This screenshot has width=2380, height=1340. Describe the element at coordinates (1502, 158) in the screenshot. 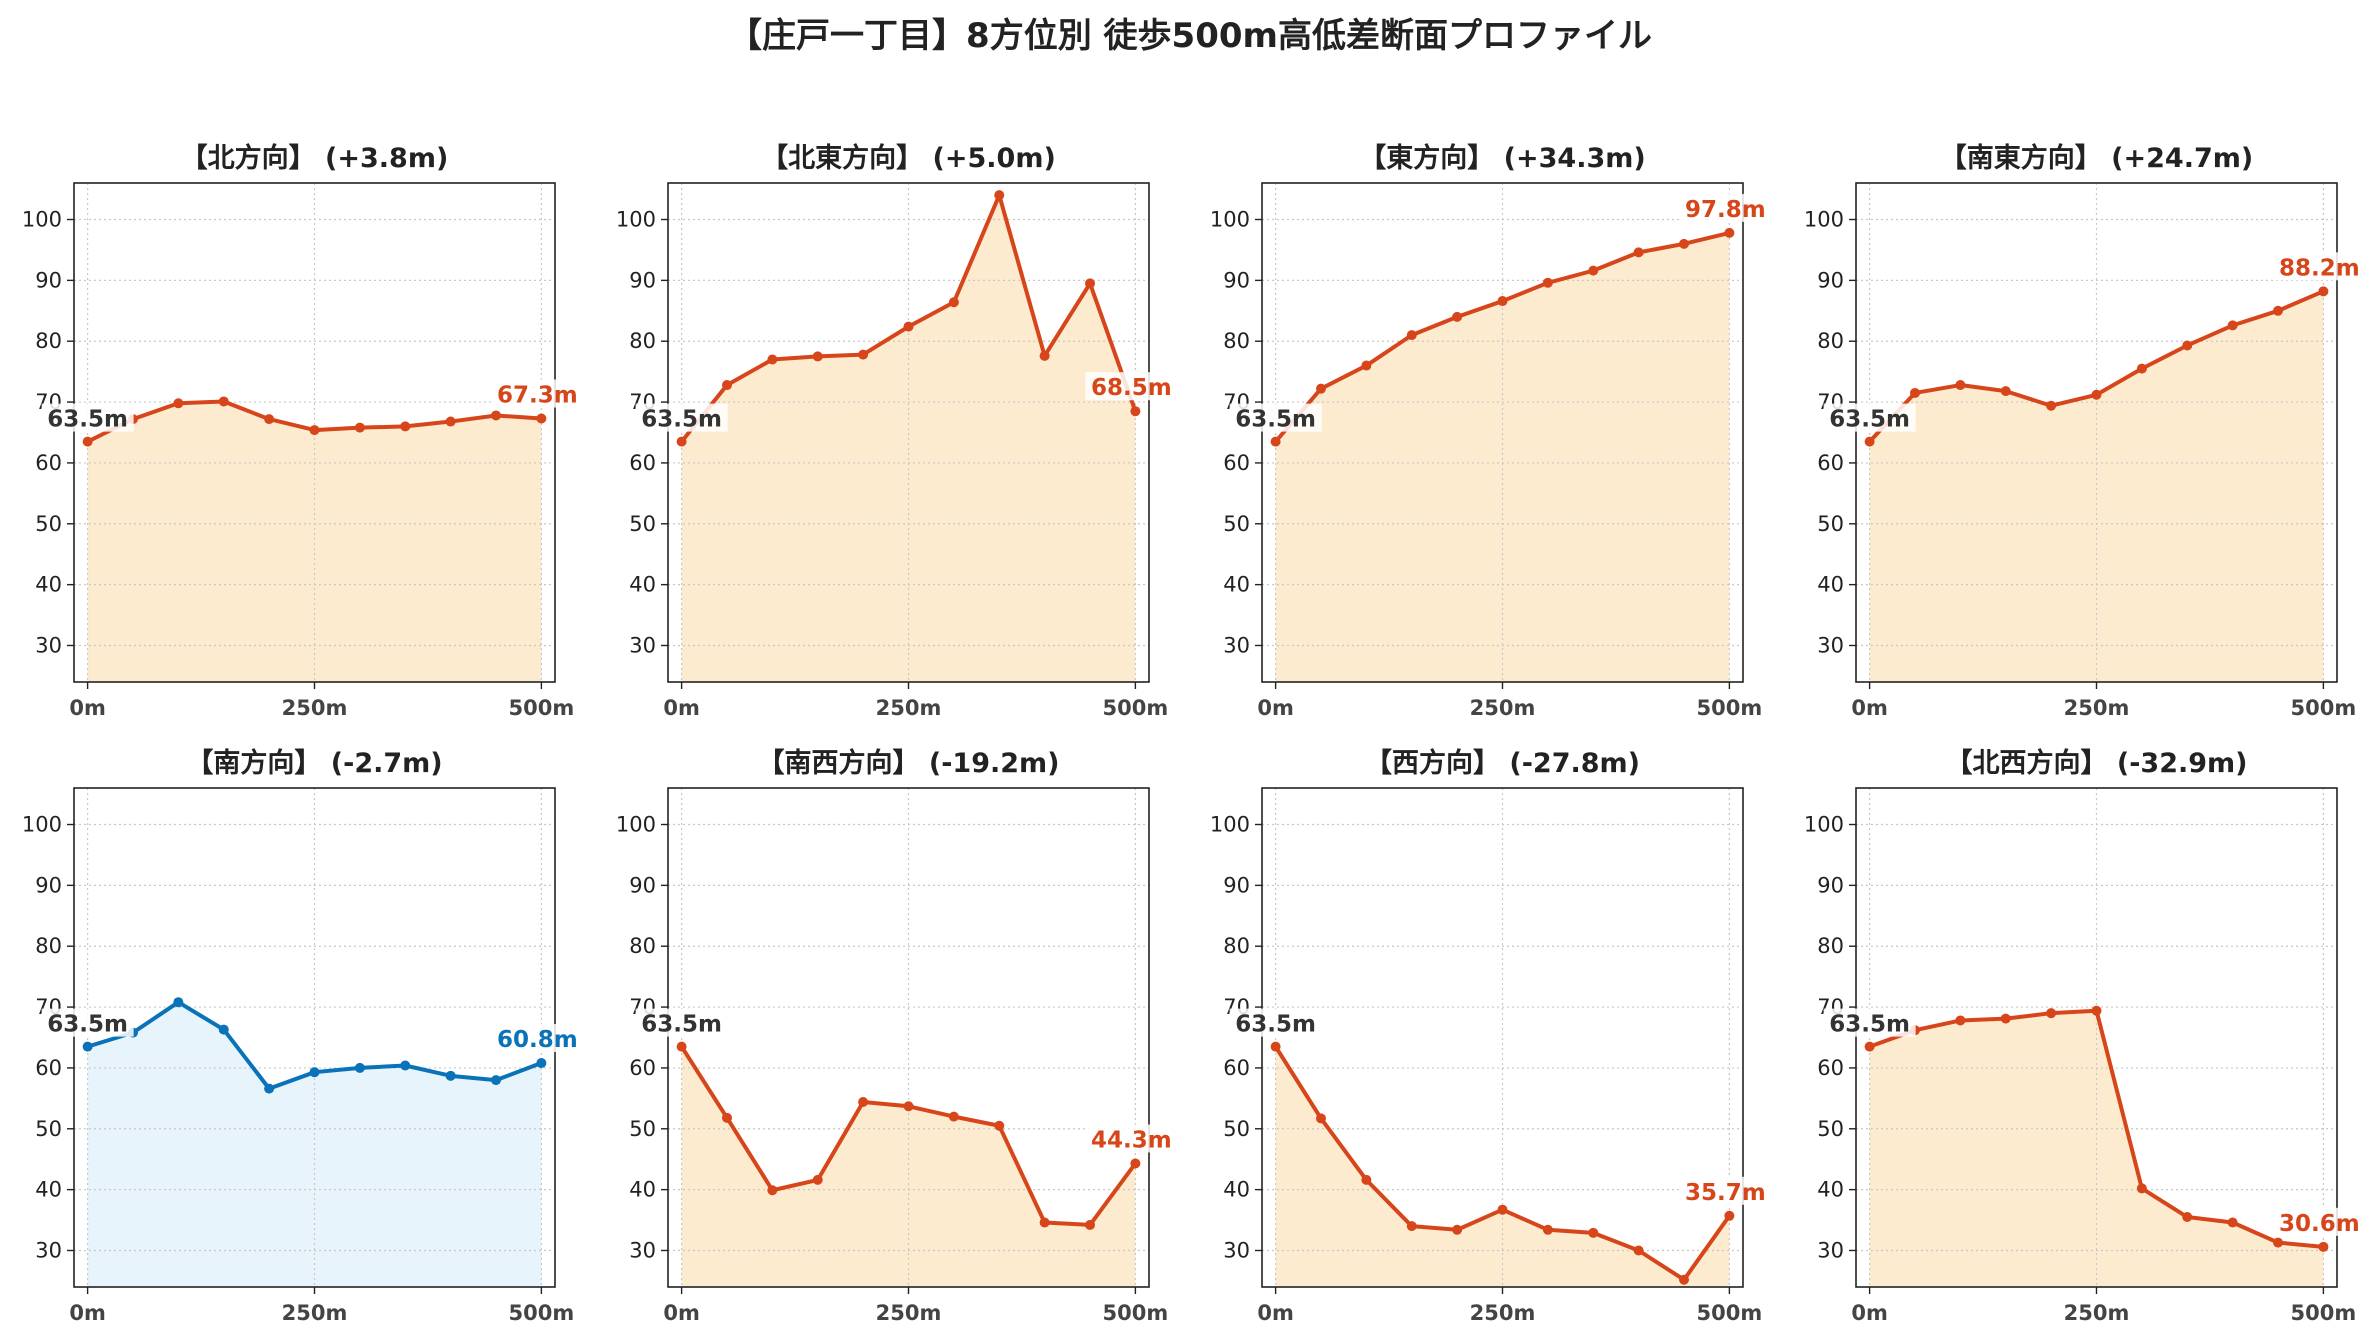

I see `chart-title: 【東方向】 (+34.3m)` at that location.